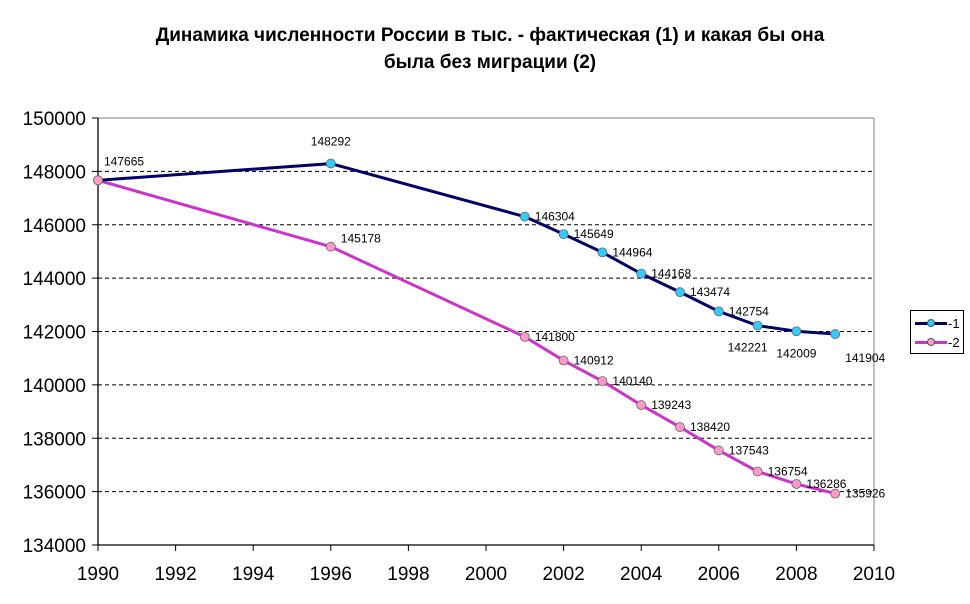 The image size is (970, 604). What do you see at coordinates (865, 494) in the screenshot?
I see `data-label: 135926` at bounding box center [865, 494].